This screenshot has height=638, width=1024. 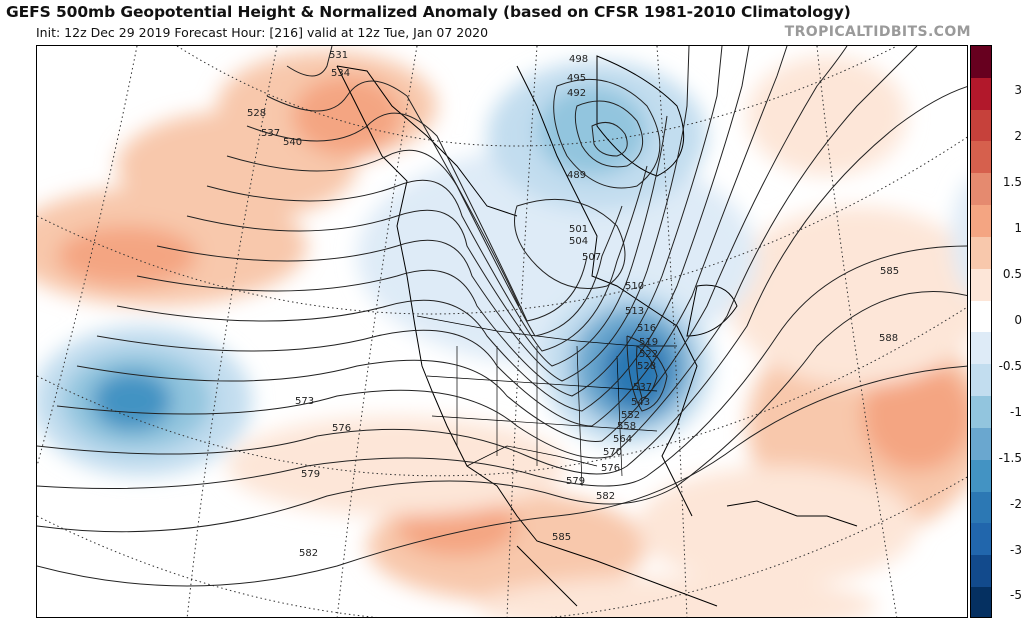 What do you see at coordinates (1016, 550) in the screenshot?
I see `colorbar-tick-label: -3` at bounding box center [1016, 550].